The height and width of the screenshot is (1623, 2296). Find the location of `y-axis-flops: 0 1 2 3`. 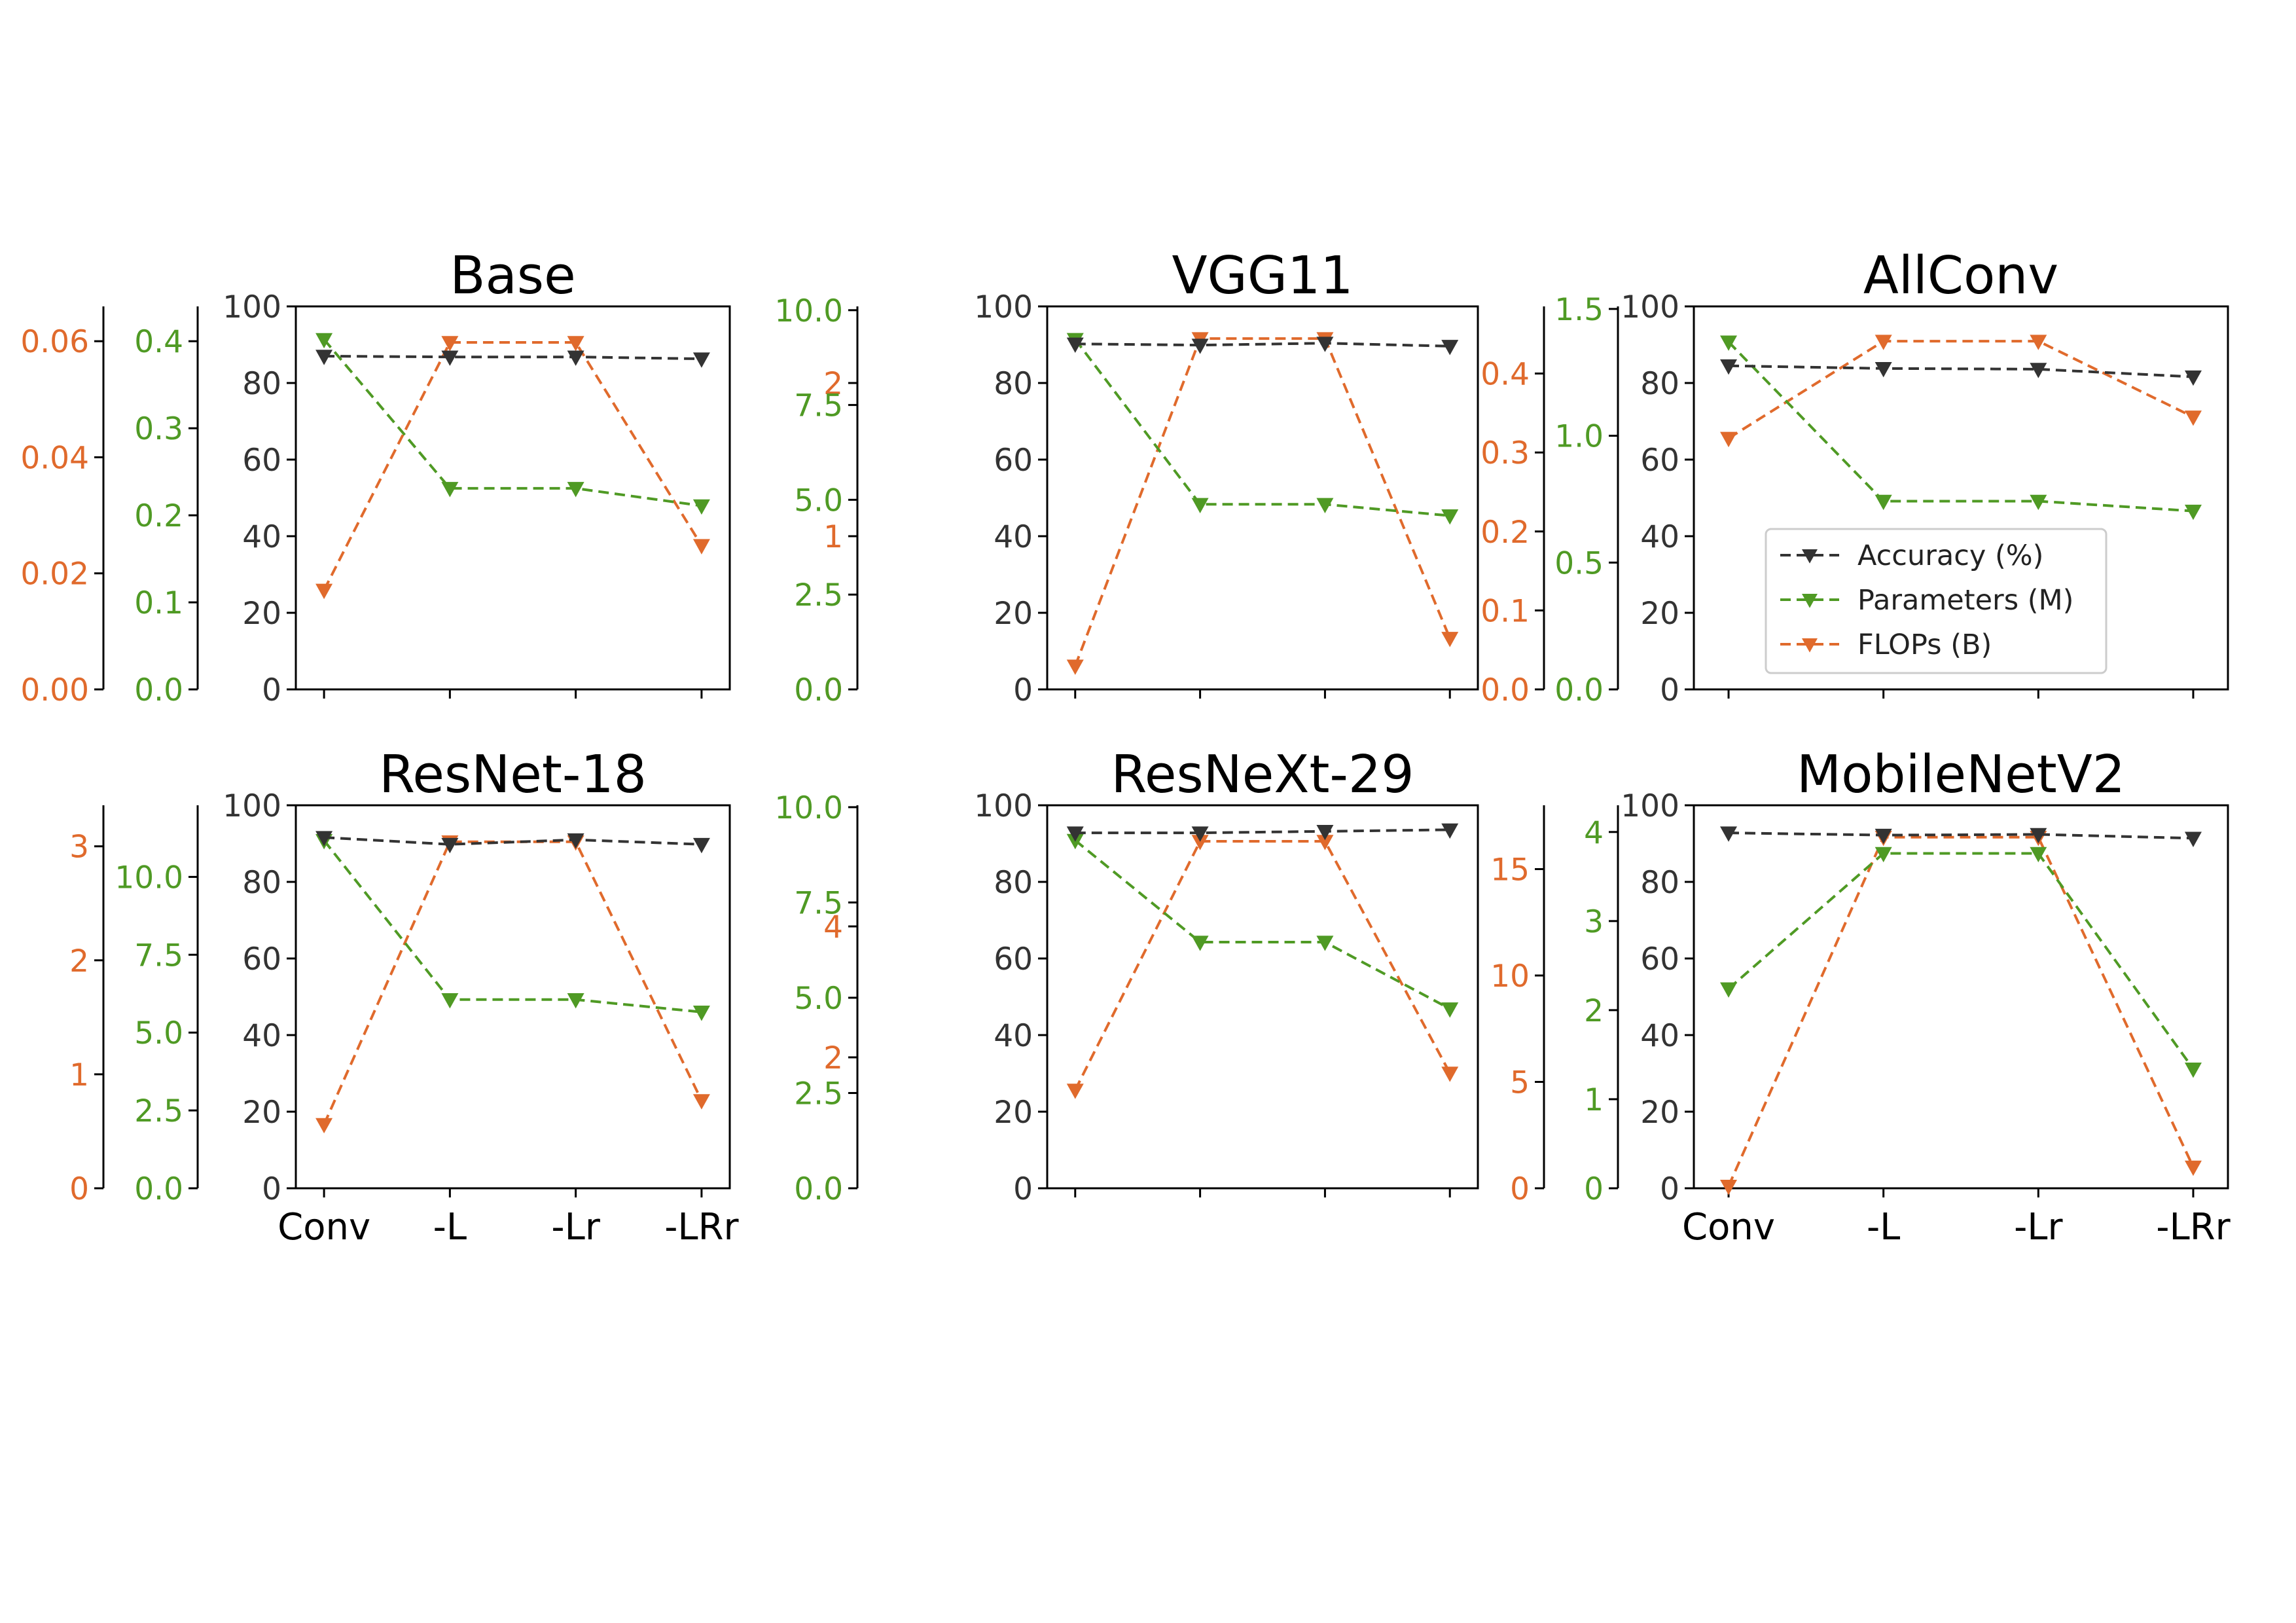

y-axis-flops: 0 1 2 3 is located at coordinates (87, 1006).